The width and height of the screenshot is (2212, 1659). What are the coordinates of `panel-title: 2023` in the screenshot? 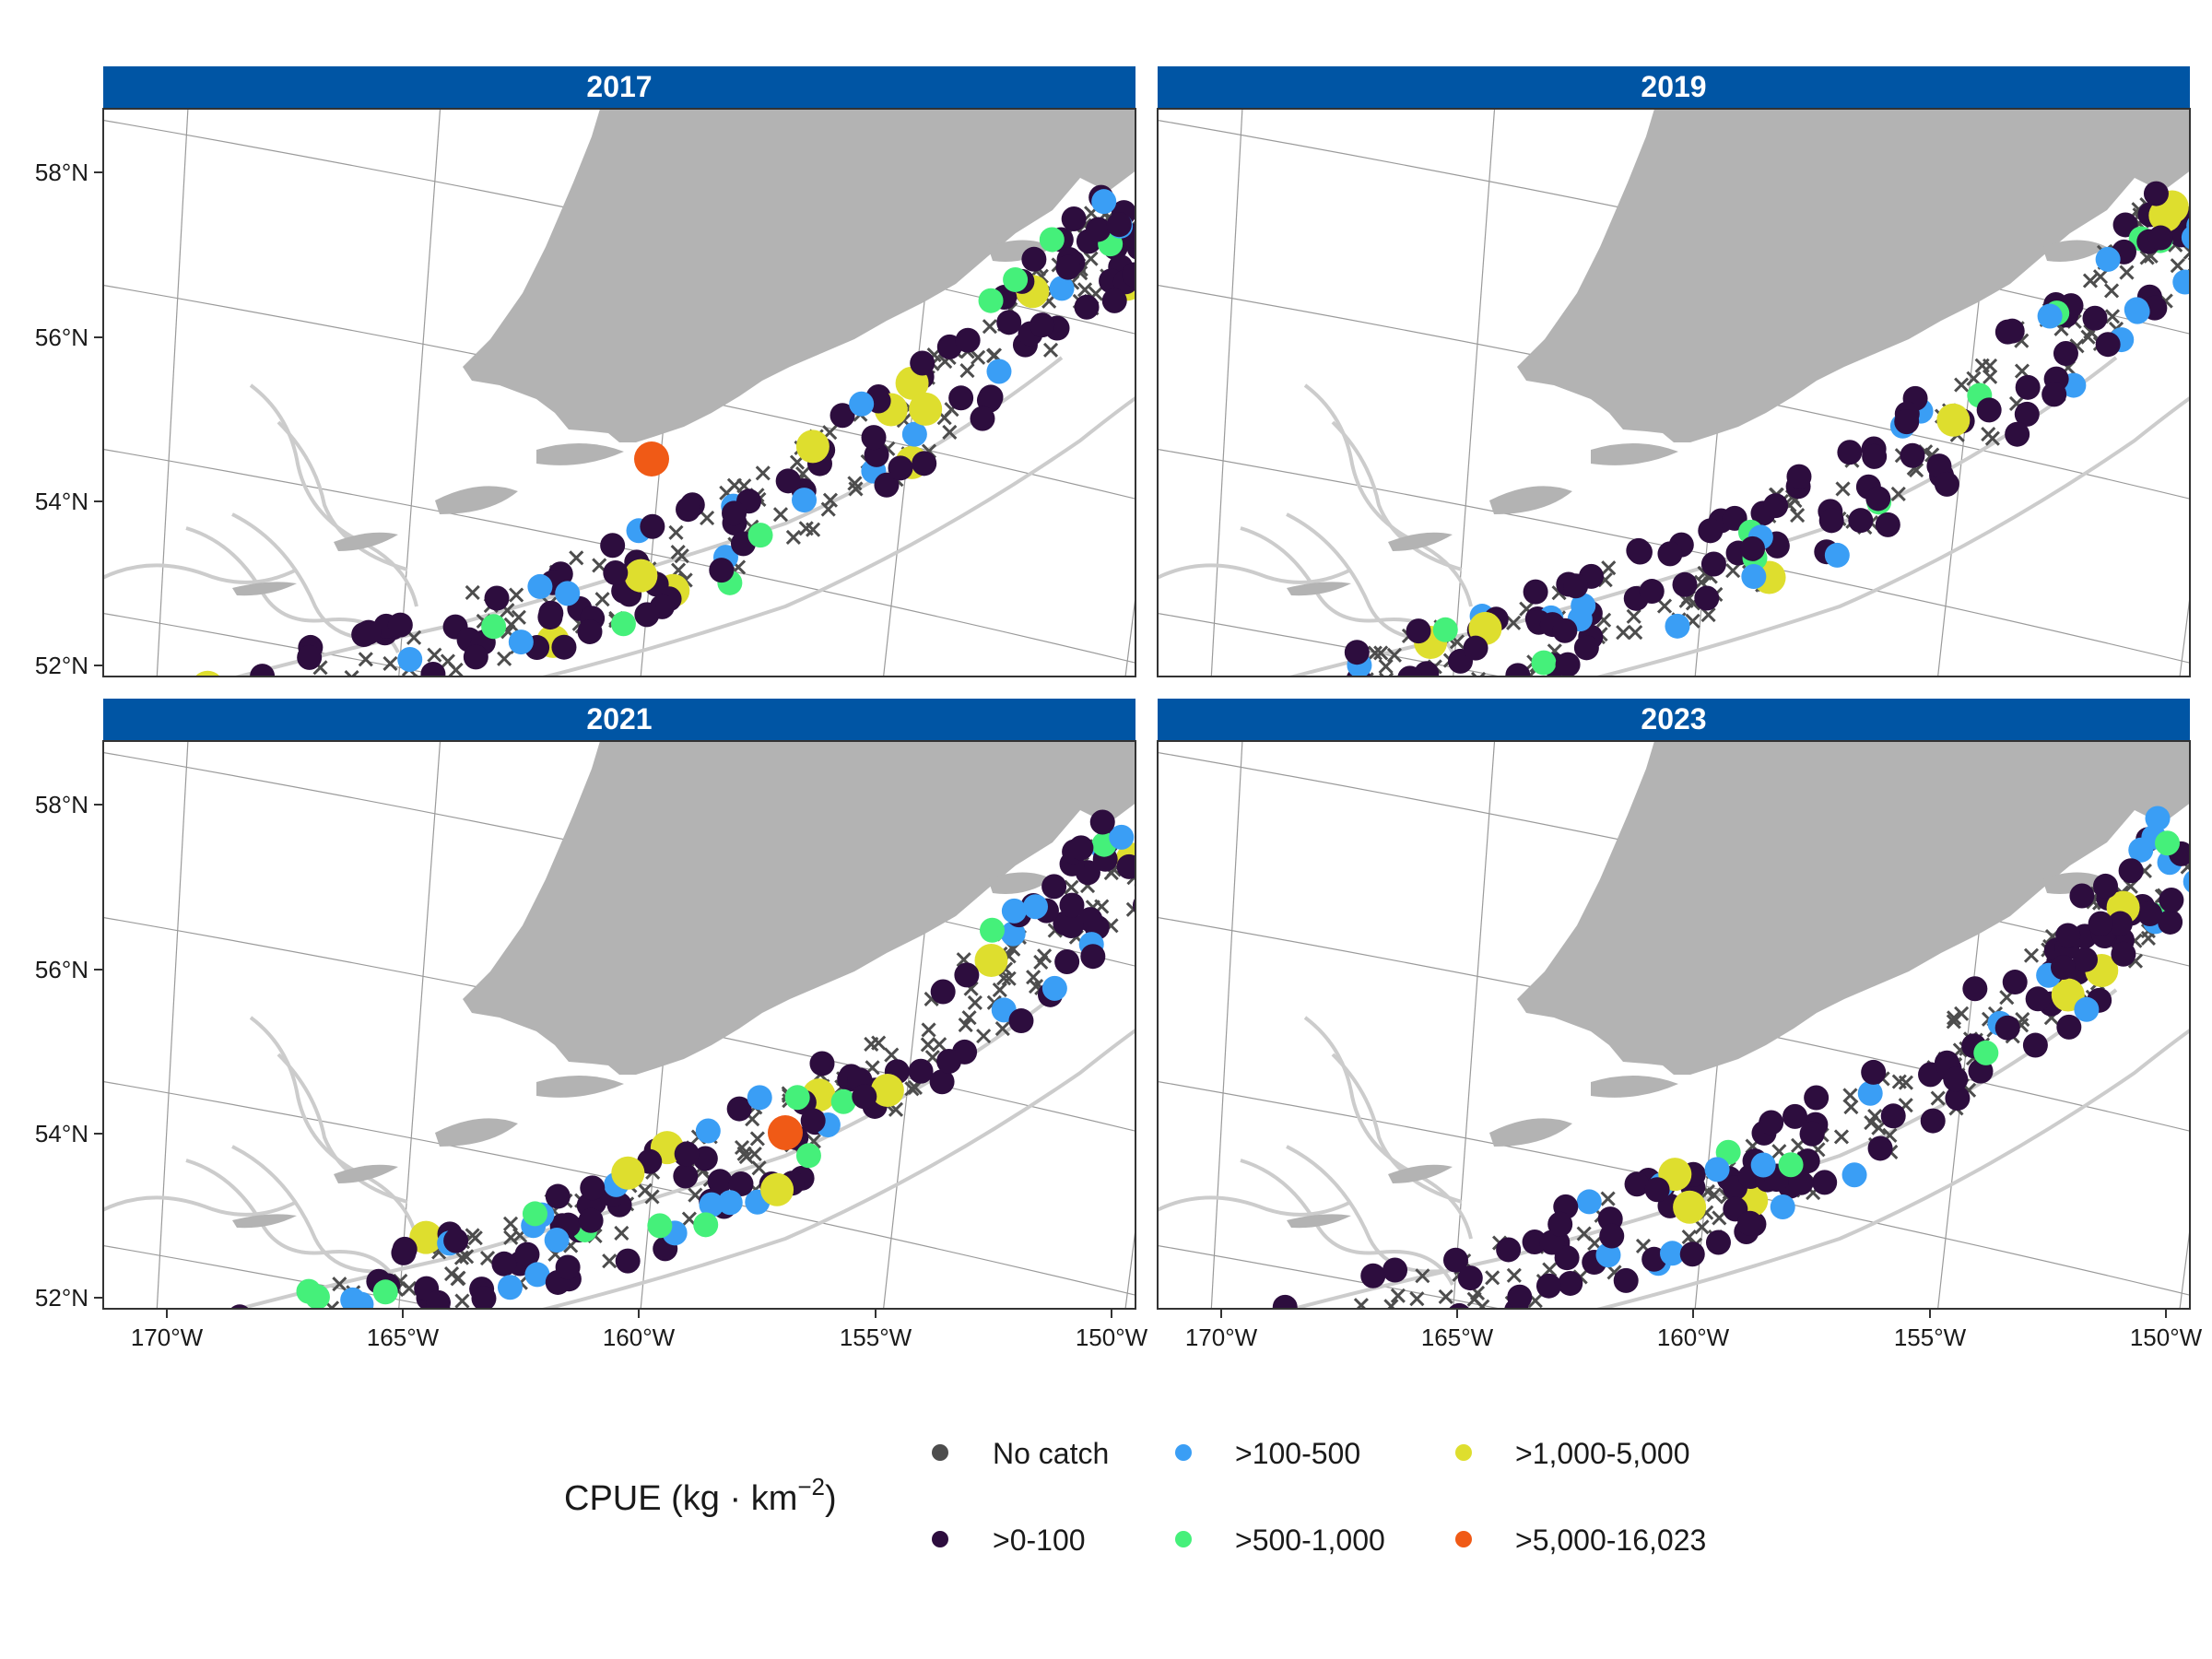 It's located at (1673, 718).